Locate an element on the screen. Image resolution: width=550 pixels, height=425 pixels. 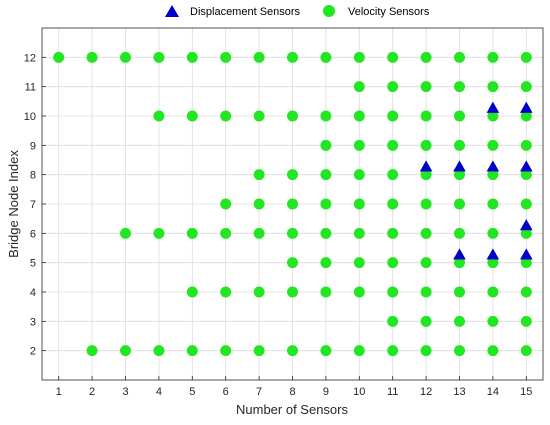
y-tick-label: 9 is located at coordinates (33, 146).